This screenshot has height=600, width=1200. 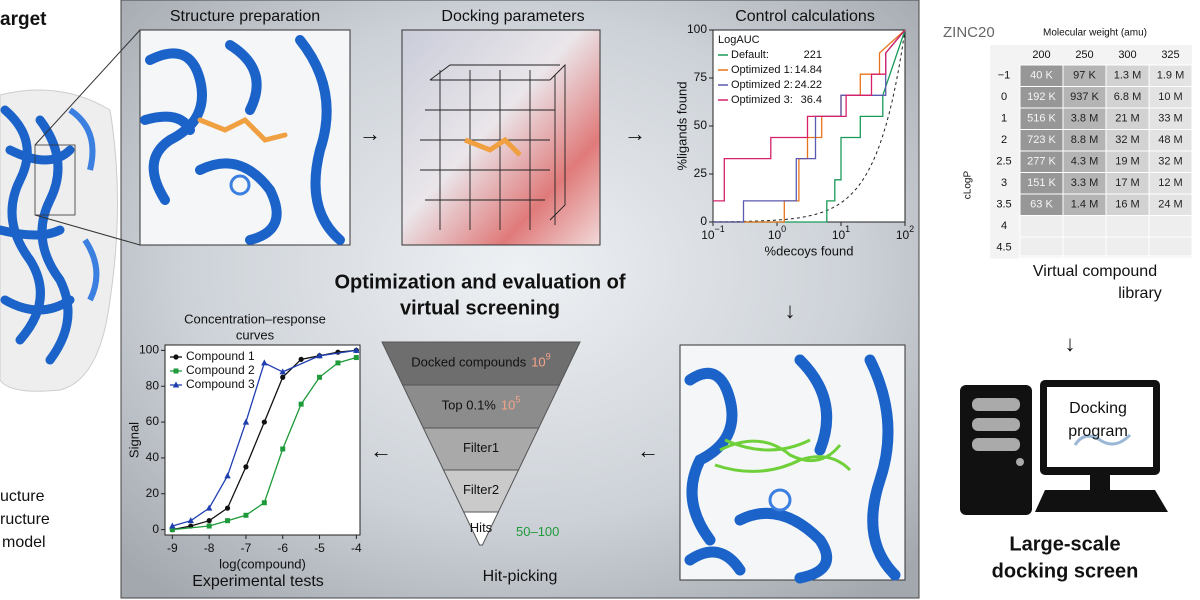 What do you see at coordinates (512, 16) in the screenshot?
I see `panel-title: Docking parameters` at bounding box center [512, 16].